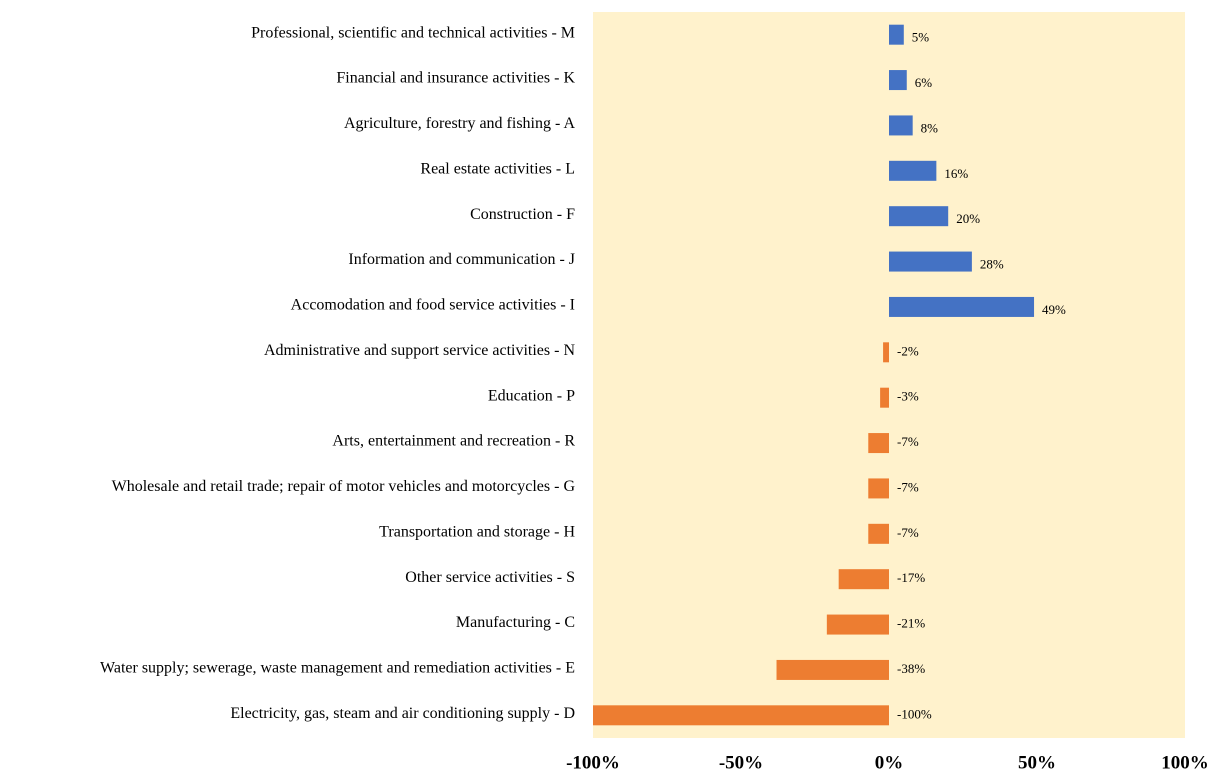  What do you see at coordinates (908, 350) in the screenshot?
I see `value-label: -2%` at bounding box center [908, 350].